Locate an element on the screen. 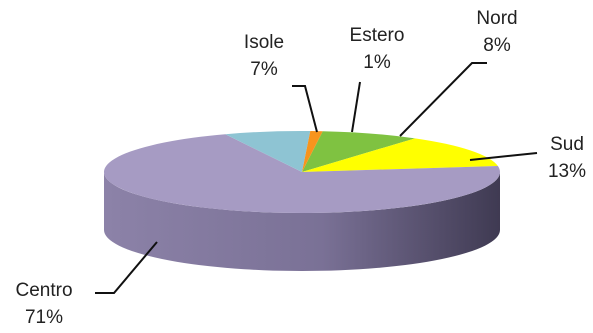 This screenshot has width=593, height=333. category-label-nord: Nord is located at coordinates (496, 18).